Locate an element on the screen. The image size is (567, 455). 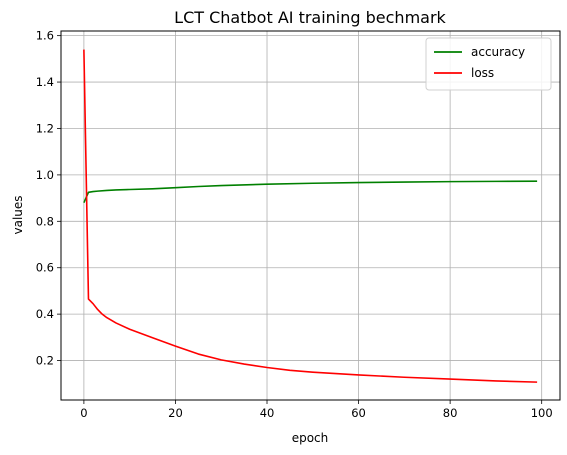
y-tick-label: 1.2 is located at coordinates (45, 128).